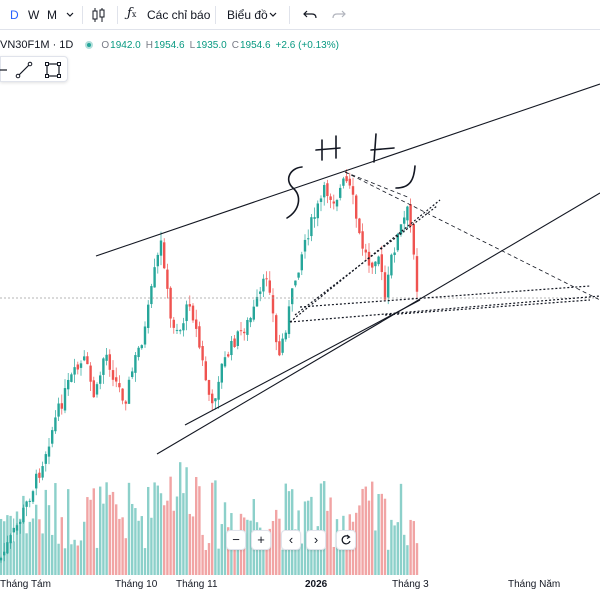 The image size is (600, 600). What do you see at coordinates (247, 15) in the screenshot?
I see `chart-layout-button: Biểu đồ` at bounding box center [247, 15].